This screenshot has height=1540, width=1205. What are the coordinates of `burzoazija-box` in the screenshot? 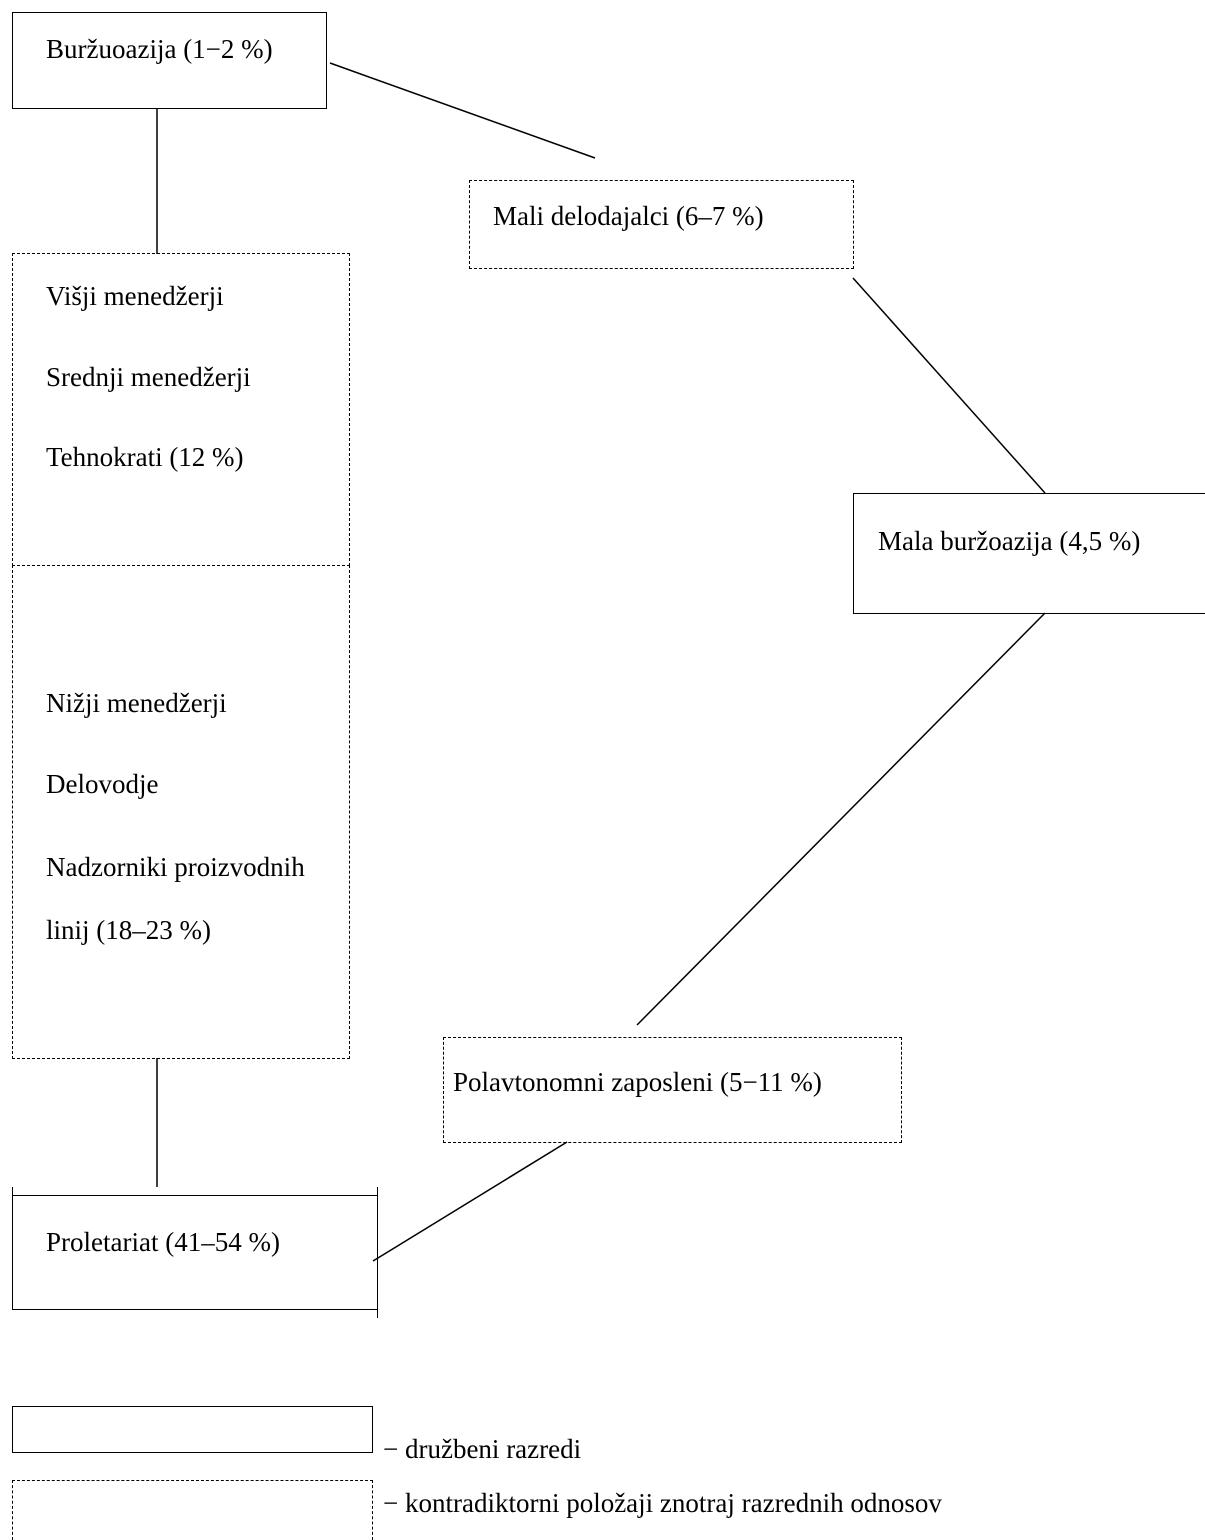 It's located at (169, 60).